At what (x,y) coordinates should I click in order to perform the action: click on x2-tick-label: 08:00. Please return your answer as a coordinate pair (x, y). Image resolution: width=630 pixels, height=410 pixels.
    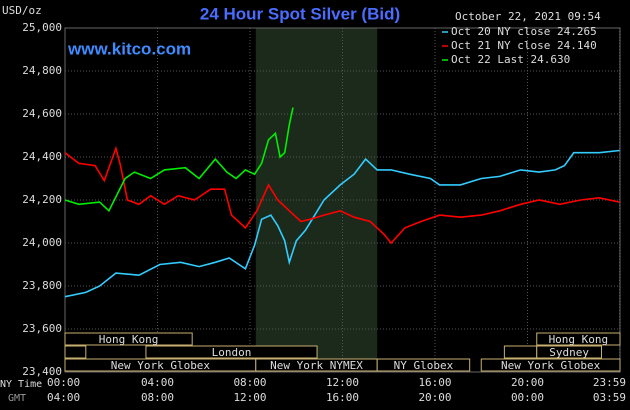
    Looking at the image, I should click on (157, 397).